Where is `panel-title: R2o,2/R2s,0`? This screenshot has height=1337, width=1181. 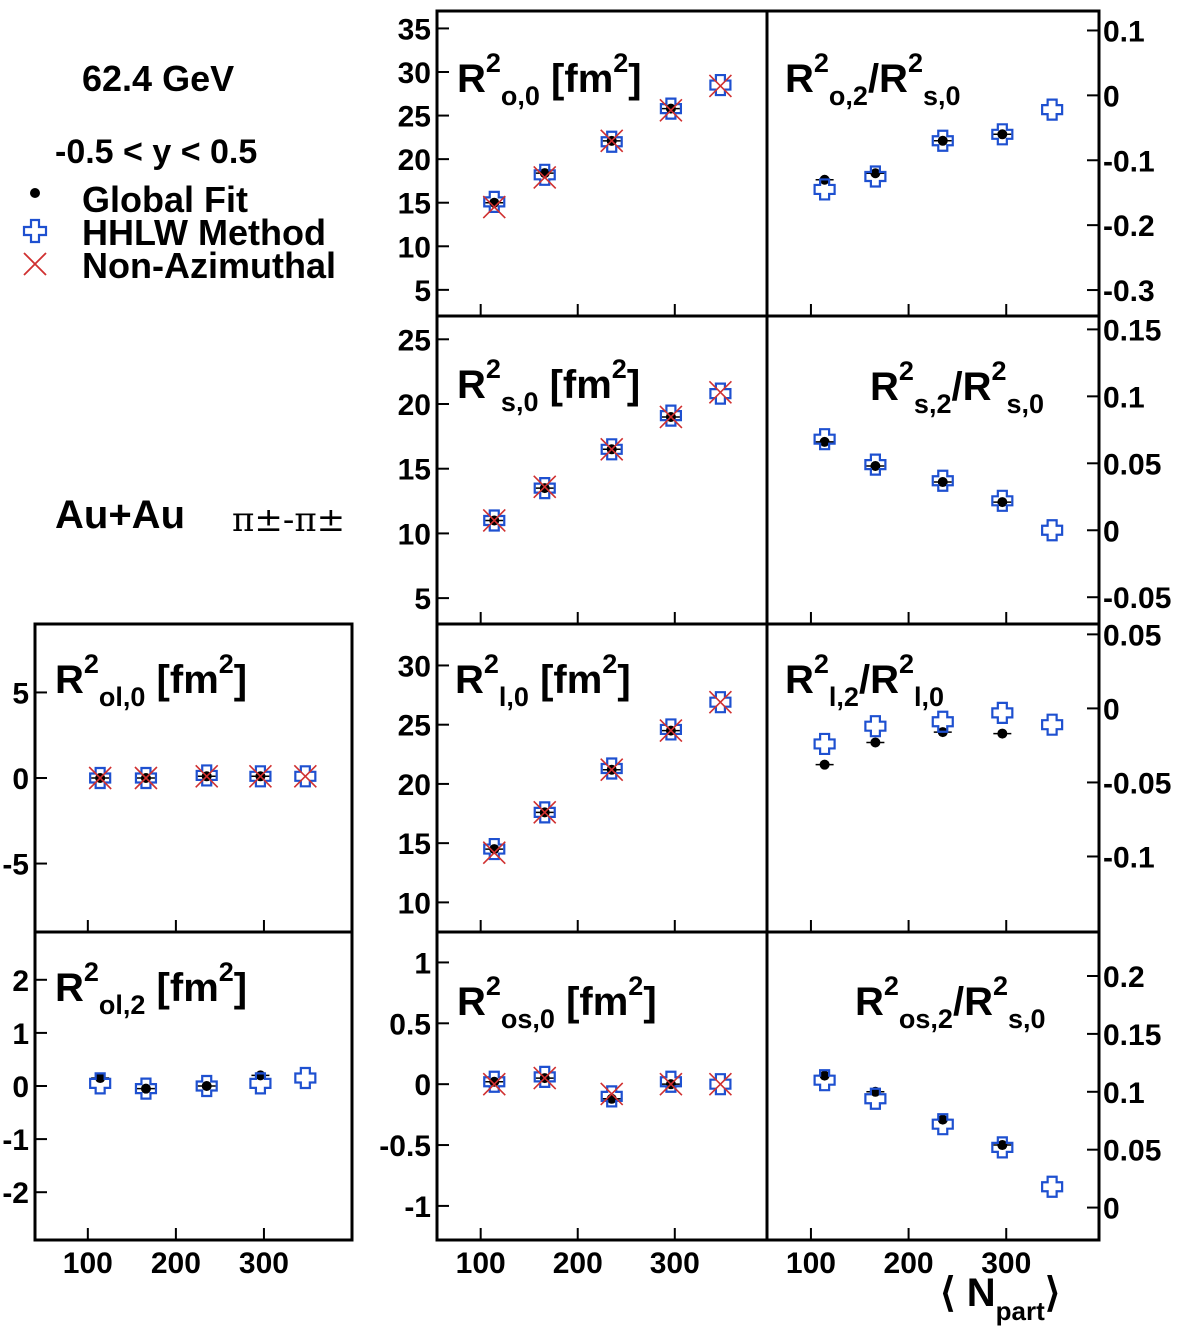 panel-title: R2o,2/R2s,0 is located at coordinates (873, 79).